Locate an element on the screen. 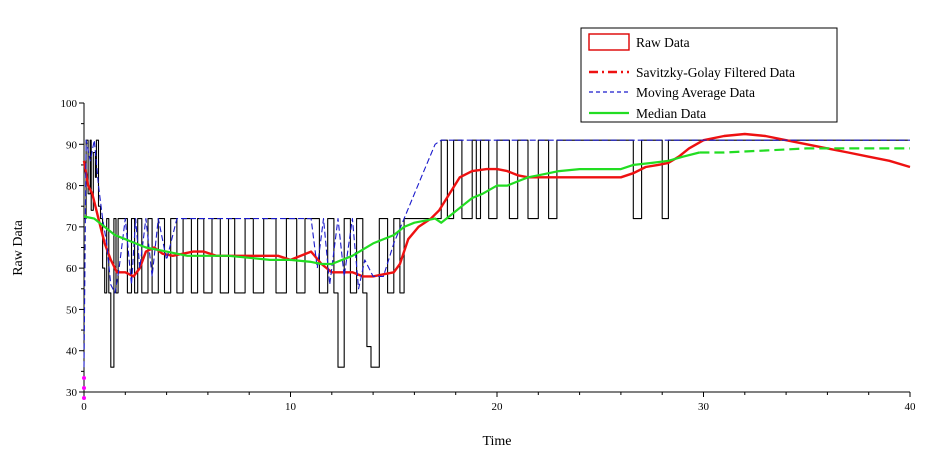 The image size is (936, 454). legend-label-median: Median Data is located at coordinates (671, 113).